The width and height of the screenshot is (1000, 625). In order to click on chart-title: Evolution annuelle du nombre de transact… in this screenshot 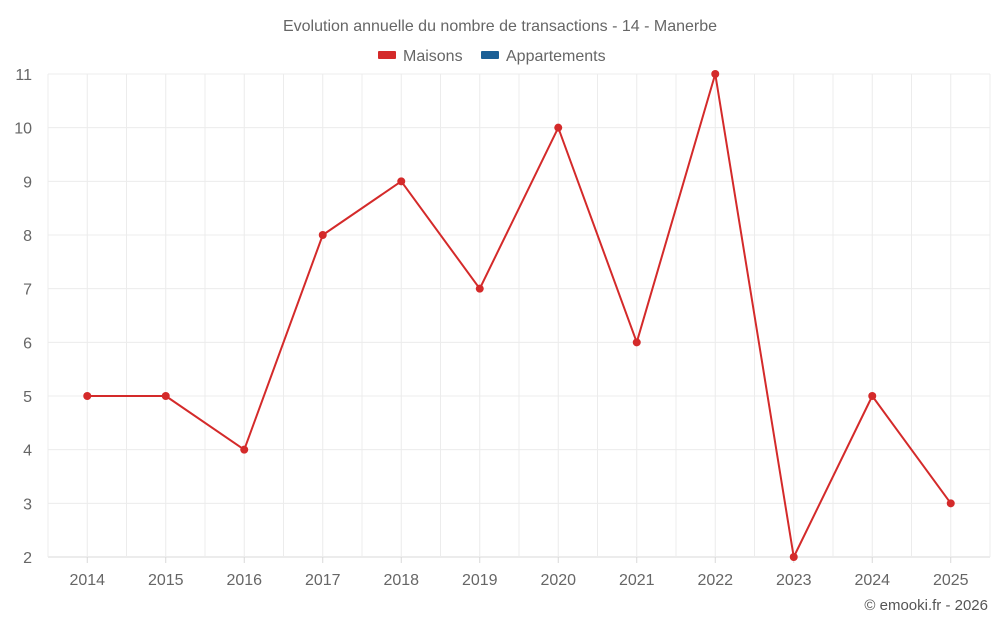, I will do `click(500, 26)`.